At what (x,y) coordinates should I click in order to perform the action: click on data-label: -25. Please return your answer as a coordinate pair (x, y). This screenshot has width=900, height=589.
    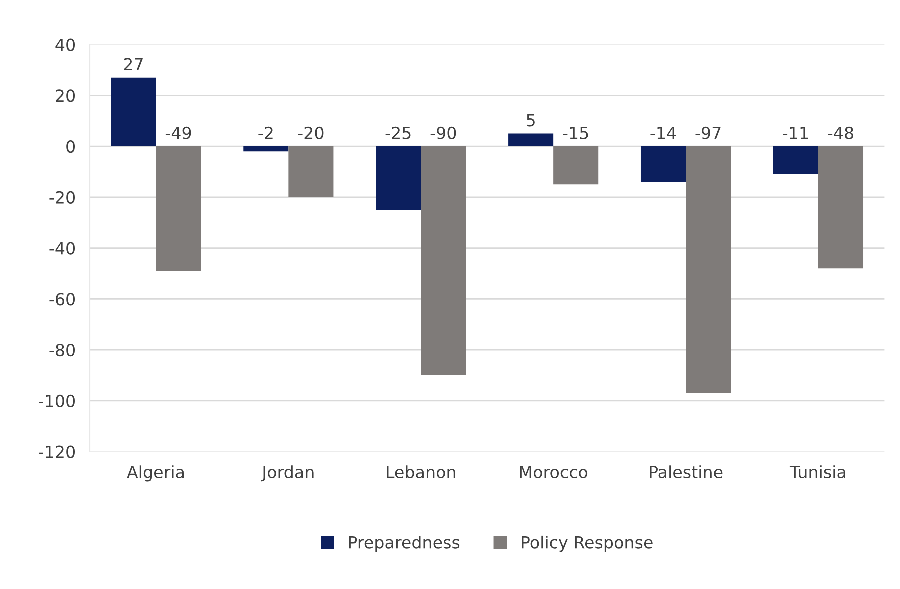
    Looking at the image, I should click on (398, 133).